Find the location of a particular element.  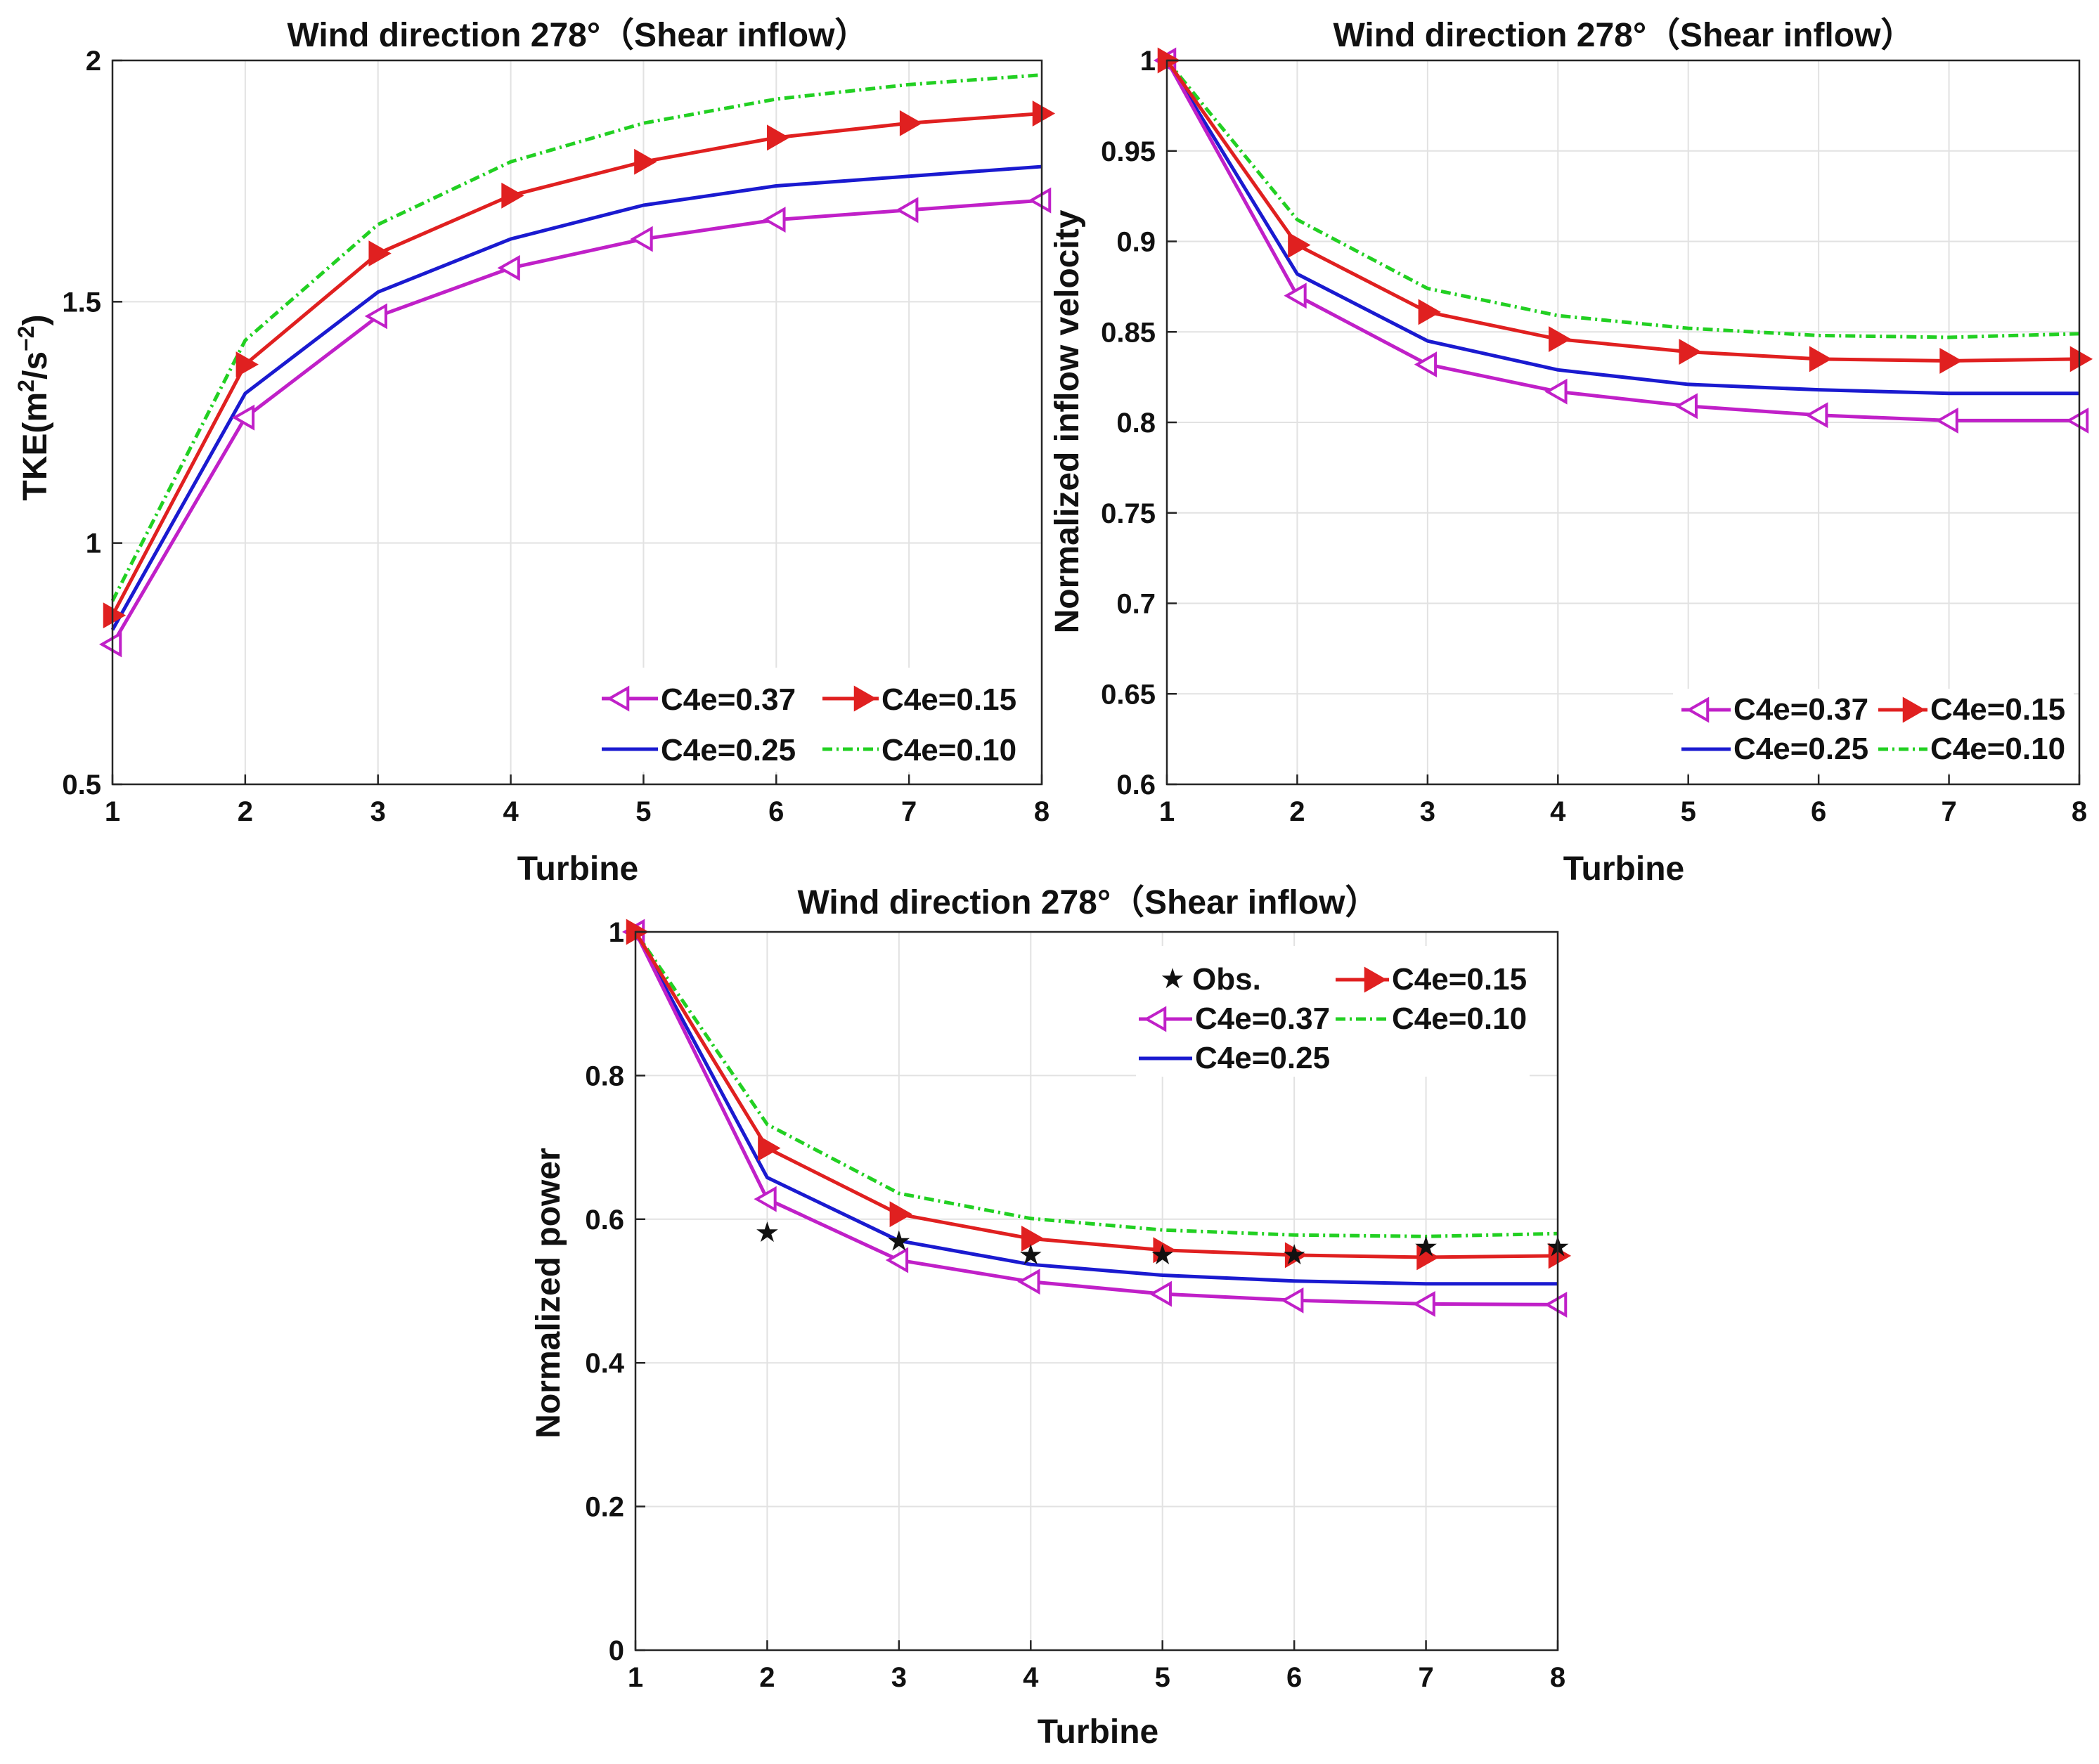

power-legend-entry-obs: ★ Obs. is located at coordinates (1210, 979).